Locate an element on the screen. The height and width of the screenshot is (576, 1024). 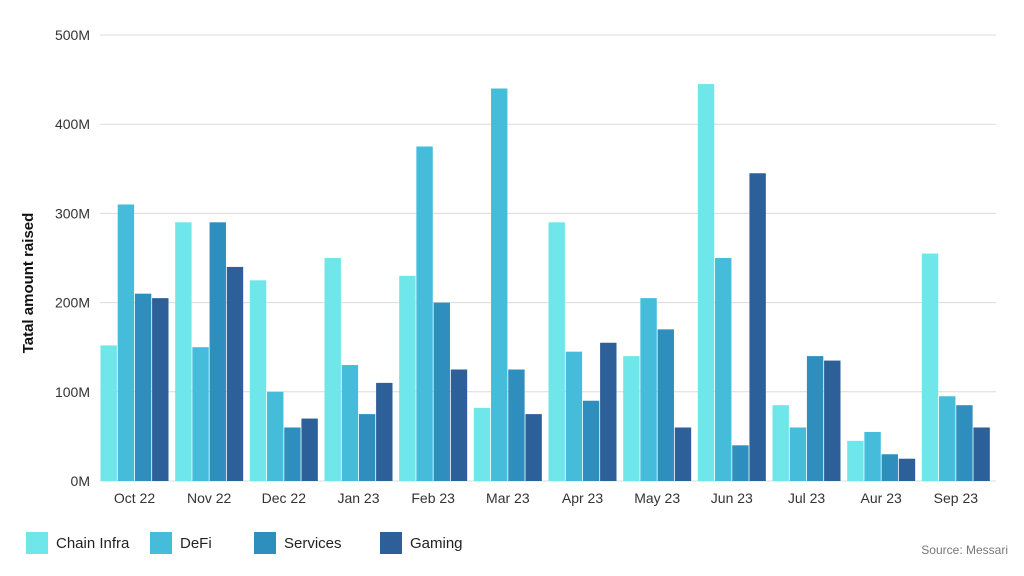
source-note: Source: Messari is located at coordinates (964, 550).